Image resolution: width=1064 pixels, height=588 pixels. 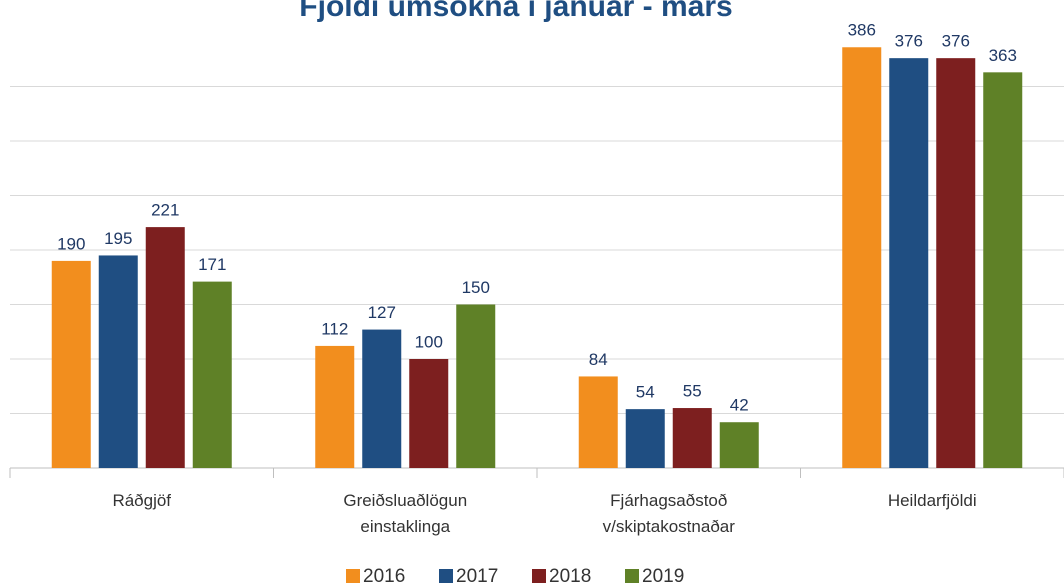 I want to click on legend-label: 2017, so click(x=477, y=576).